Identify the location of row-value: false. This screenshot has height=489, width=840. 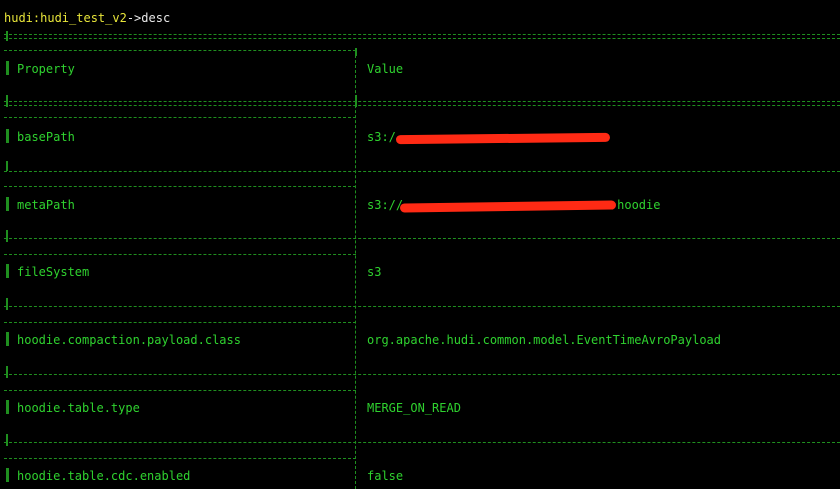
(385, 476).